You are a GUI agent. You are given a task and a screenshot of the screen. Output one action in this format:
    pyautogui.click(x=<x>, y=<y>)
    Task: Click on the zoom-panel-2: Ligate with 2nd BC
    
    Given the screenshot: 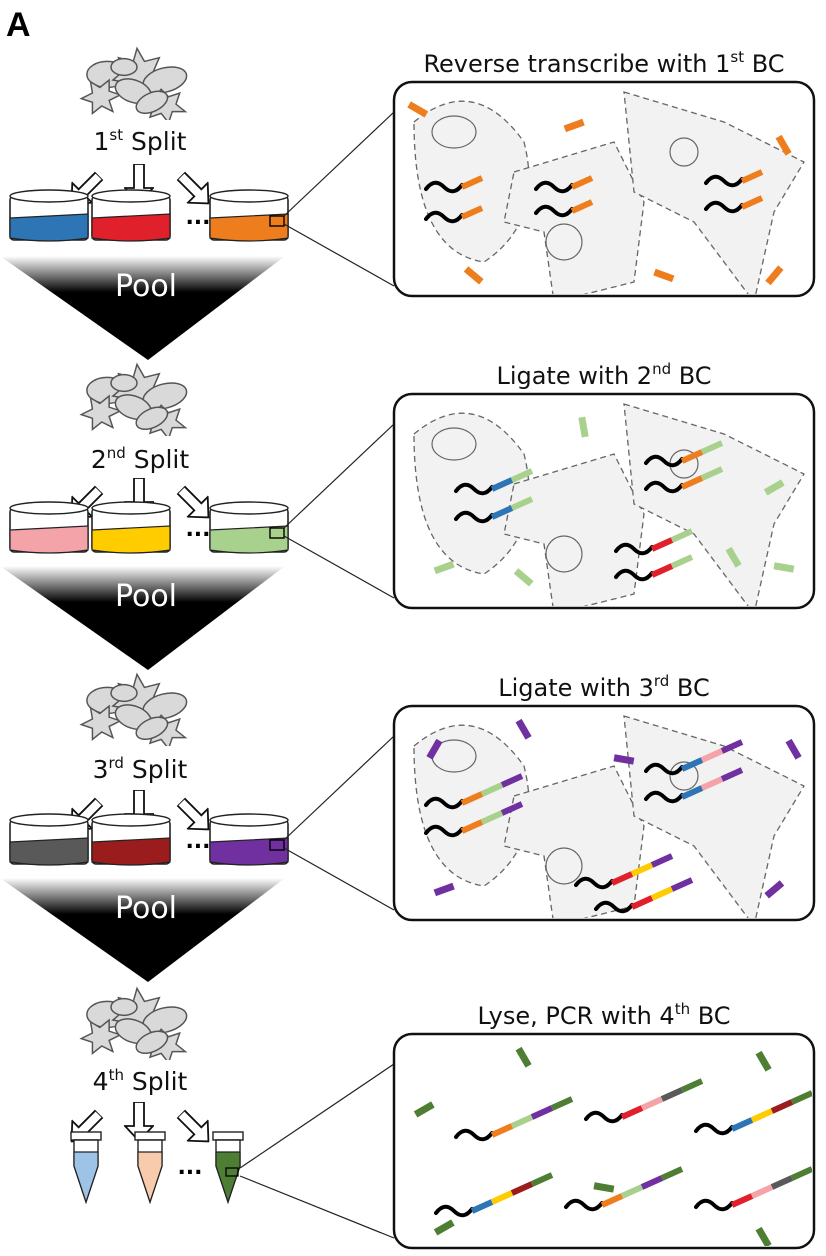 What is the action you would take?
    pyautogui.click(x=549, y=485)
    